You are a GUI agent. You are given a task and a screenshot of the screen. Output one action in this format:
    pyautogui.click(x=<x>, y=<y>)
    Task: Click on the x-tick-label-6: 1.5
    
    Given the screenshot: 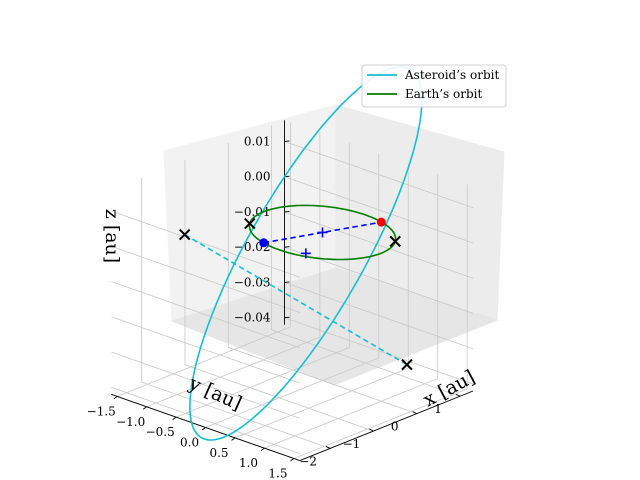 What is the action you would take?
    pyautogui.click(x=277, y=473)
    